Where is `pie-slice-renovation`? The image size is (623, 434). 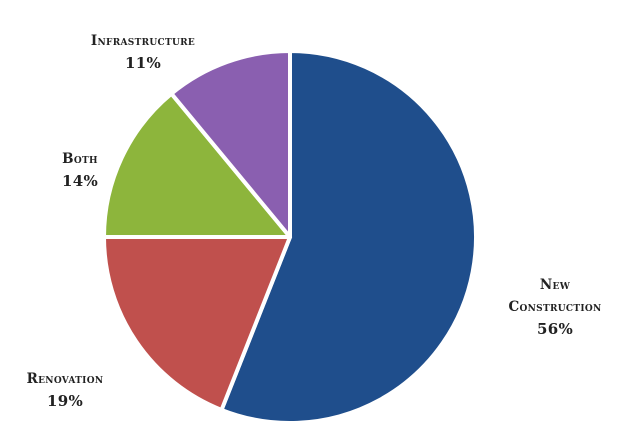 pie-slice-renovation is located at coordinates (197, 323).